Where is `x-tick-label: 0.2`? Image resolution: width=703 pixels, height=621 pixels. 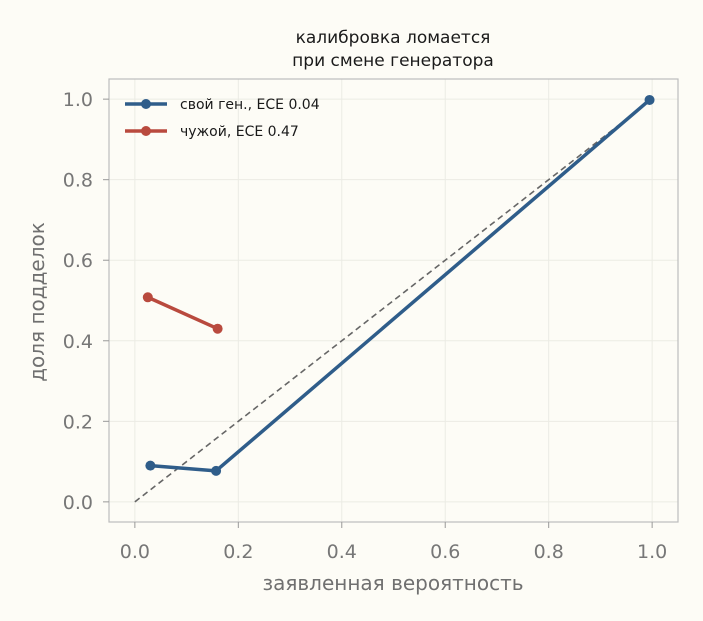 x-tick-label: 0.2 is located at coordinates (238, 552).